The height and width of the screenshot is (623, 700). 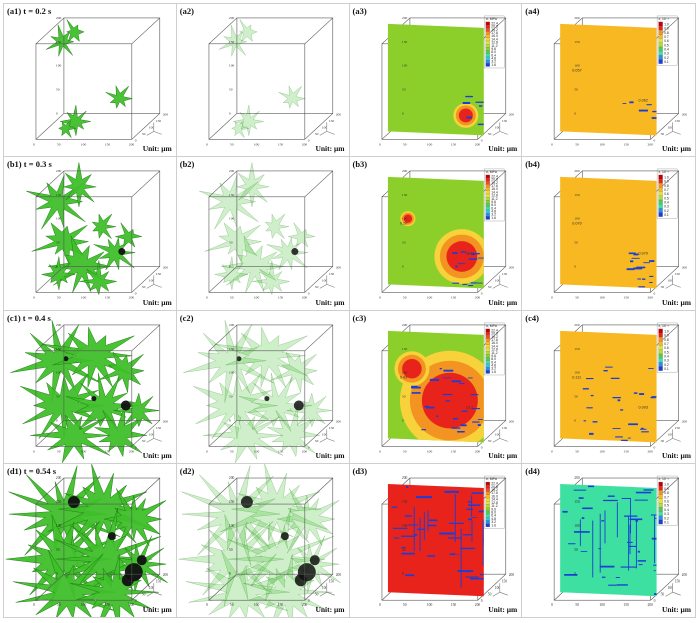 What do you see at coordinates (666, 203) in the screenshot?
I see `legend-value: 0.4` at bounding box center [666, 203].